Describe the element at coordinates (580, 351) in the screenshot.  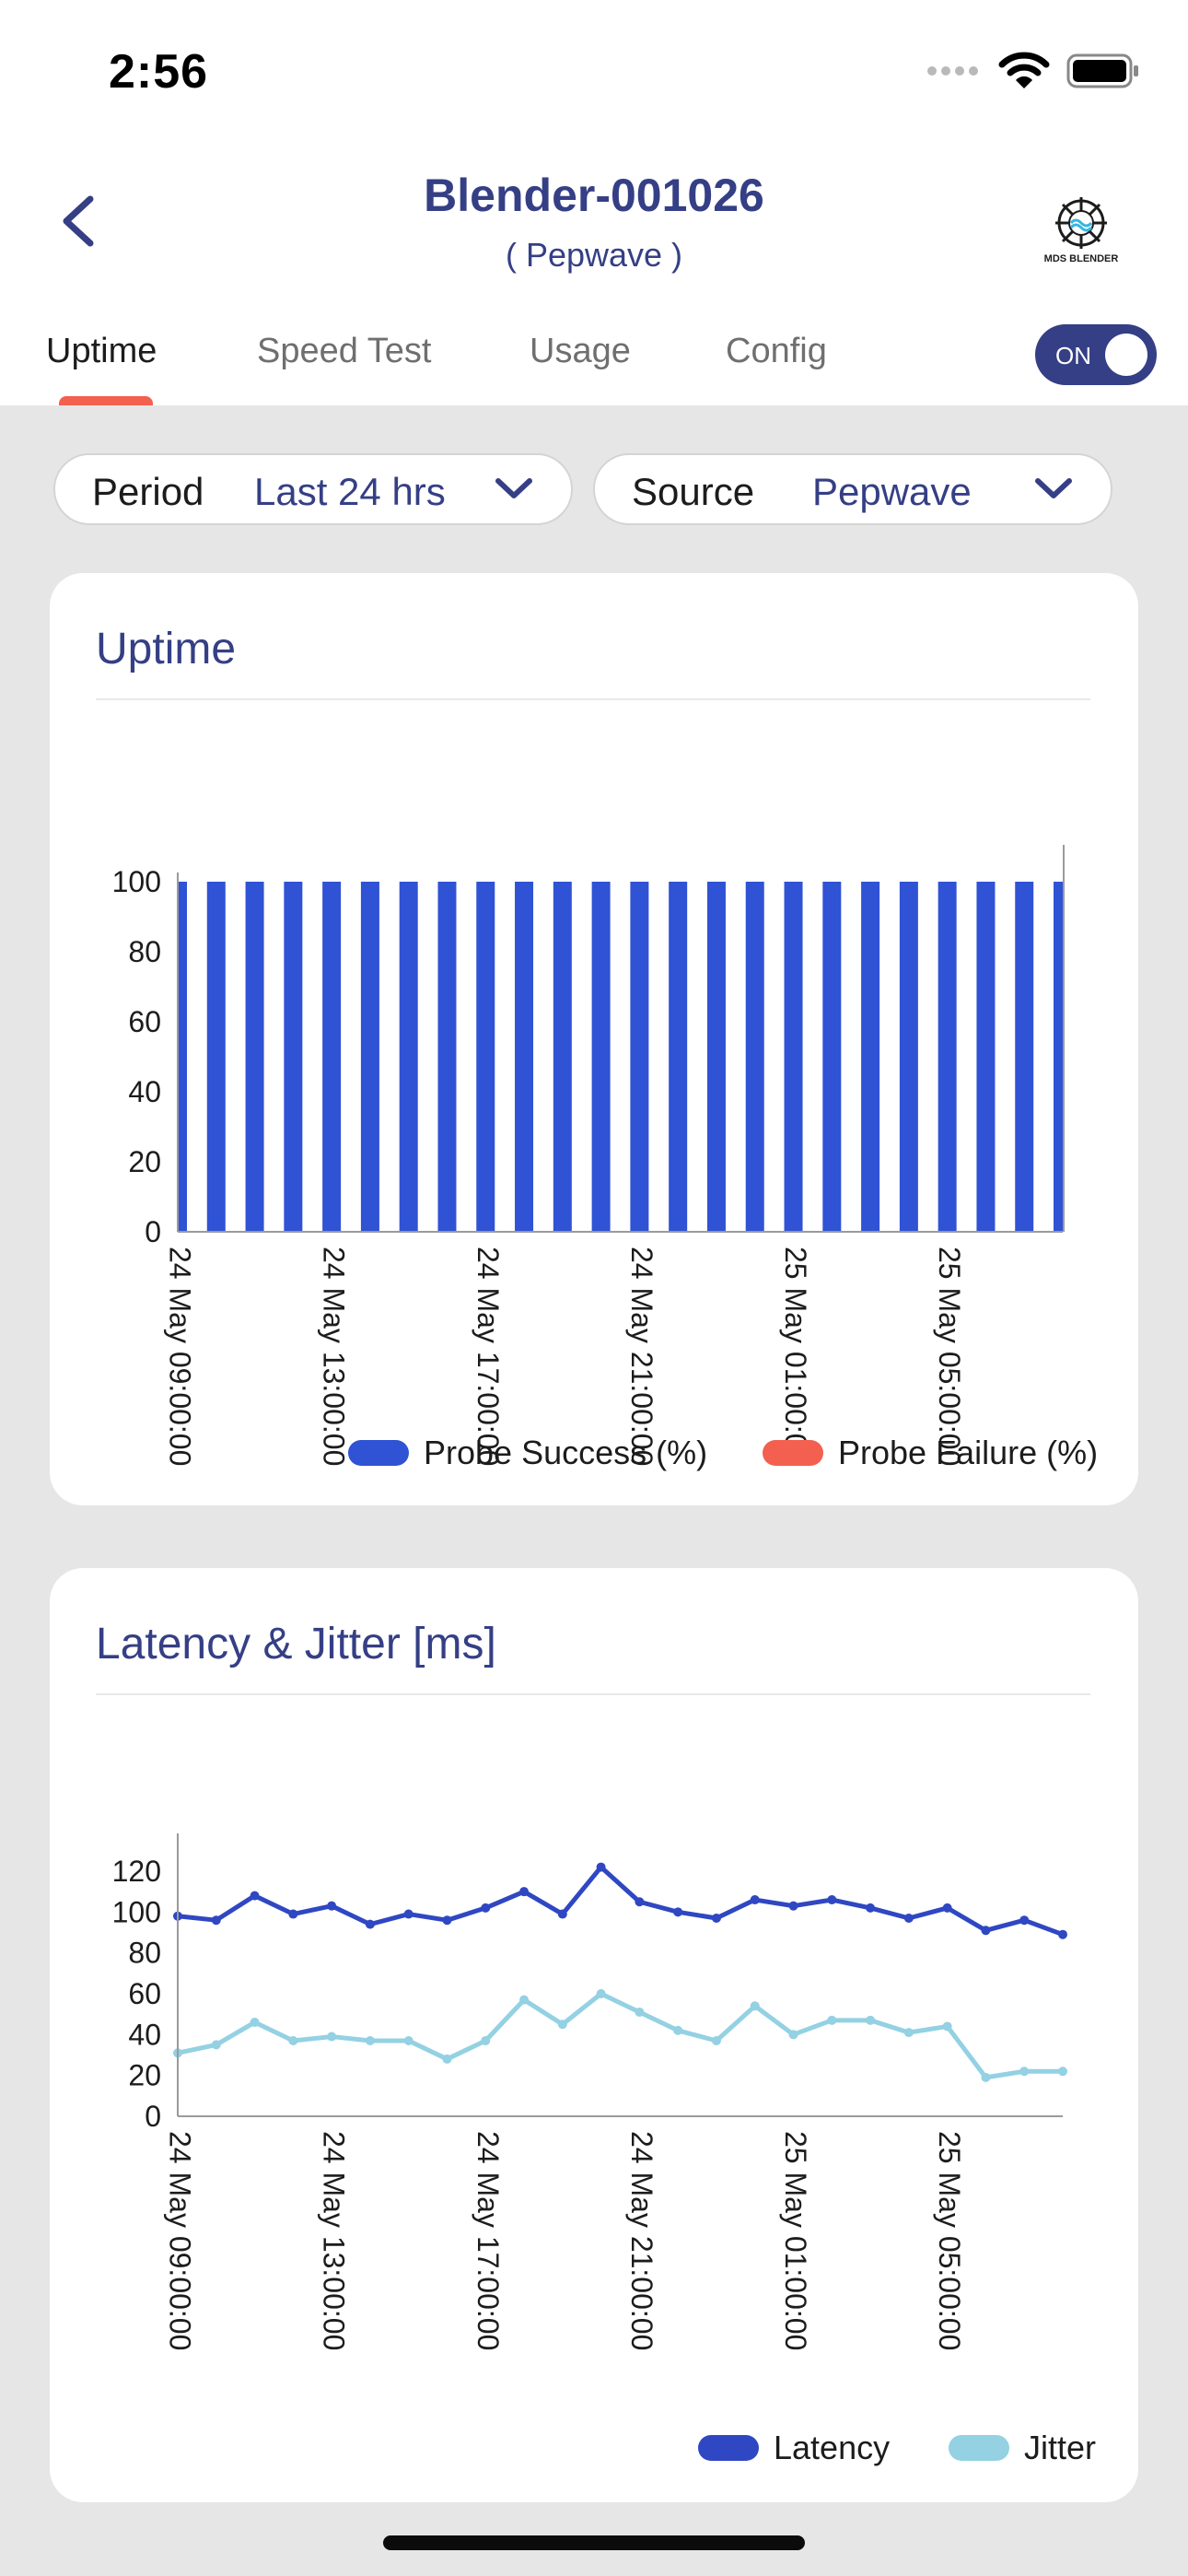
I see `tab-usage: Usage` at that location.